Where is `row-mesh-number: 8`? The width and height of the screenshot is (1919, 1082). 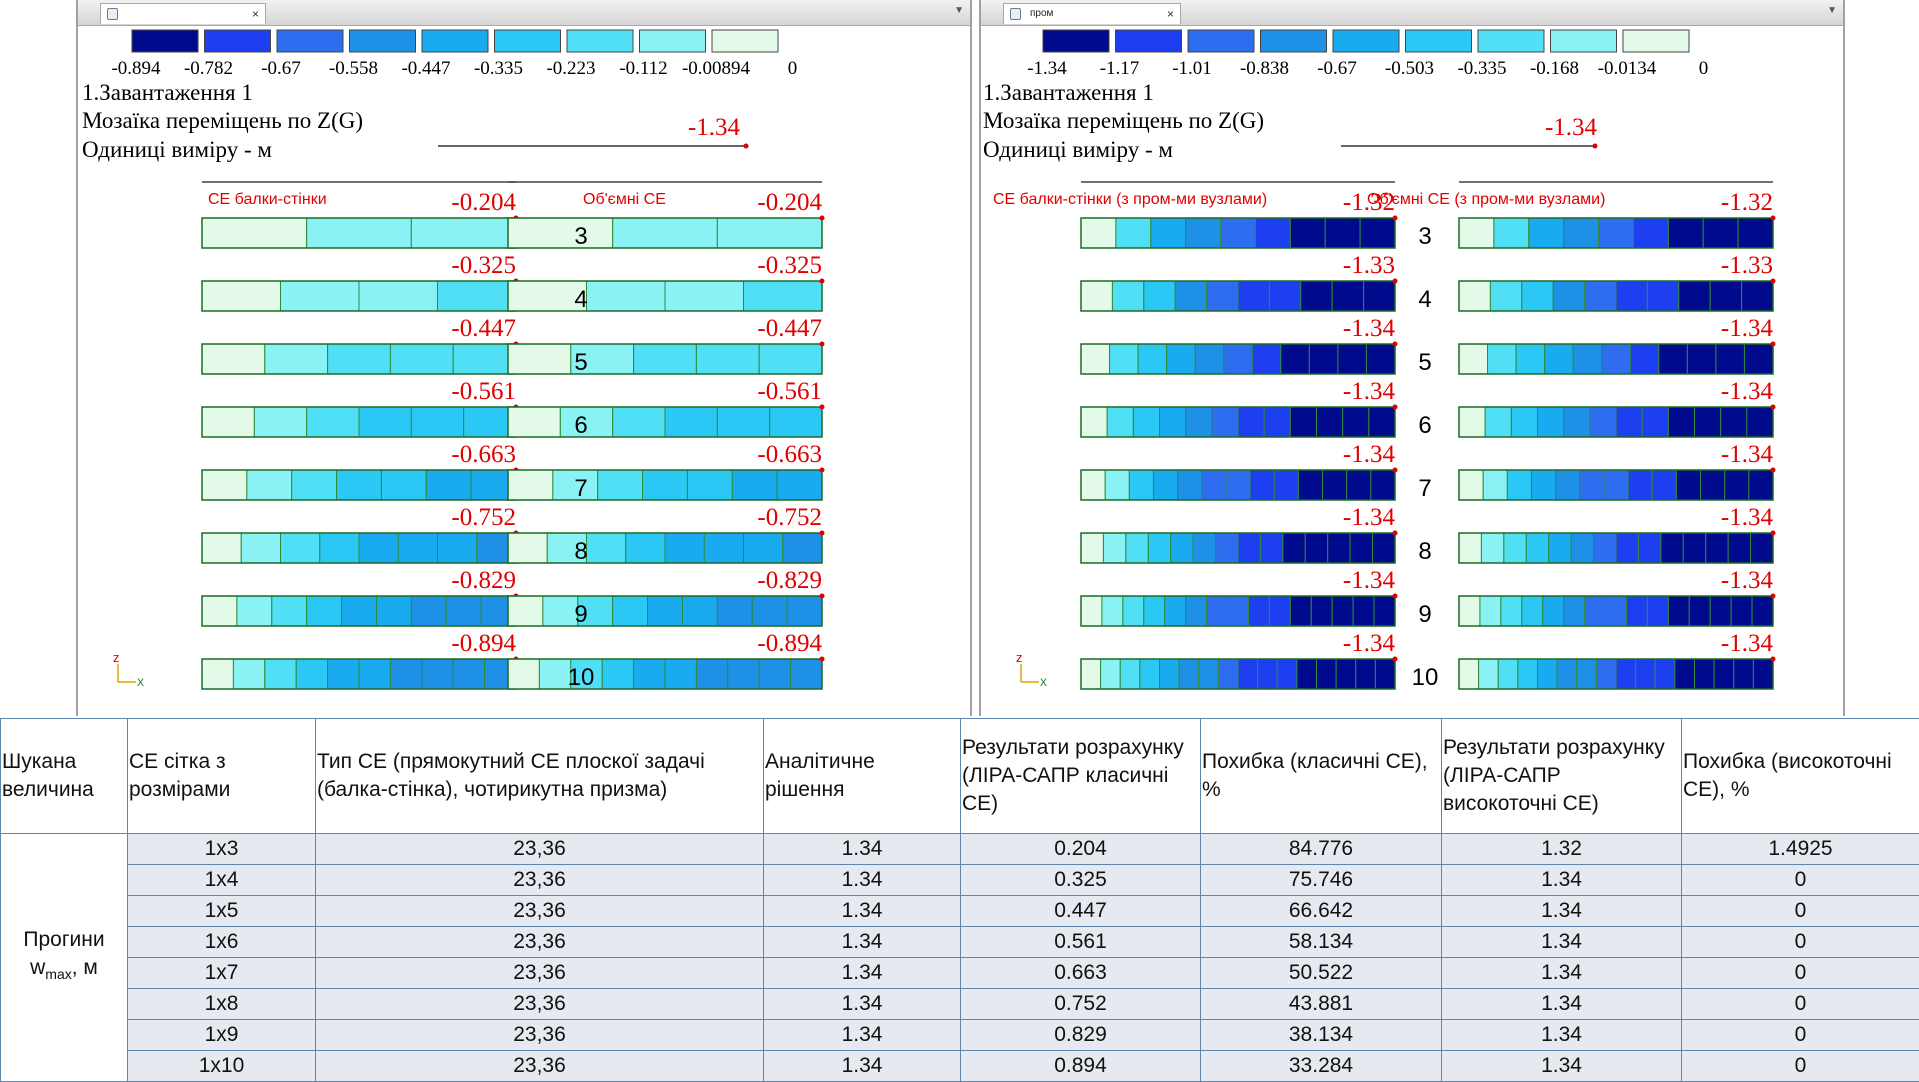 row-mesh-number: 8 is located at coordinates (1424, 551).